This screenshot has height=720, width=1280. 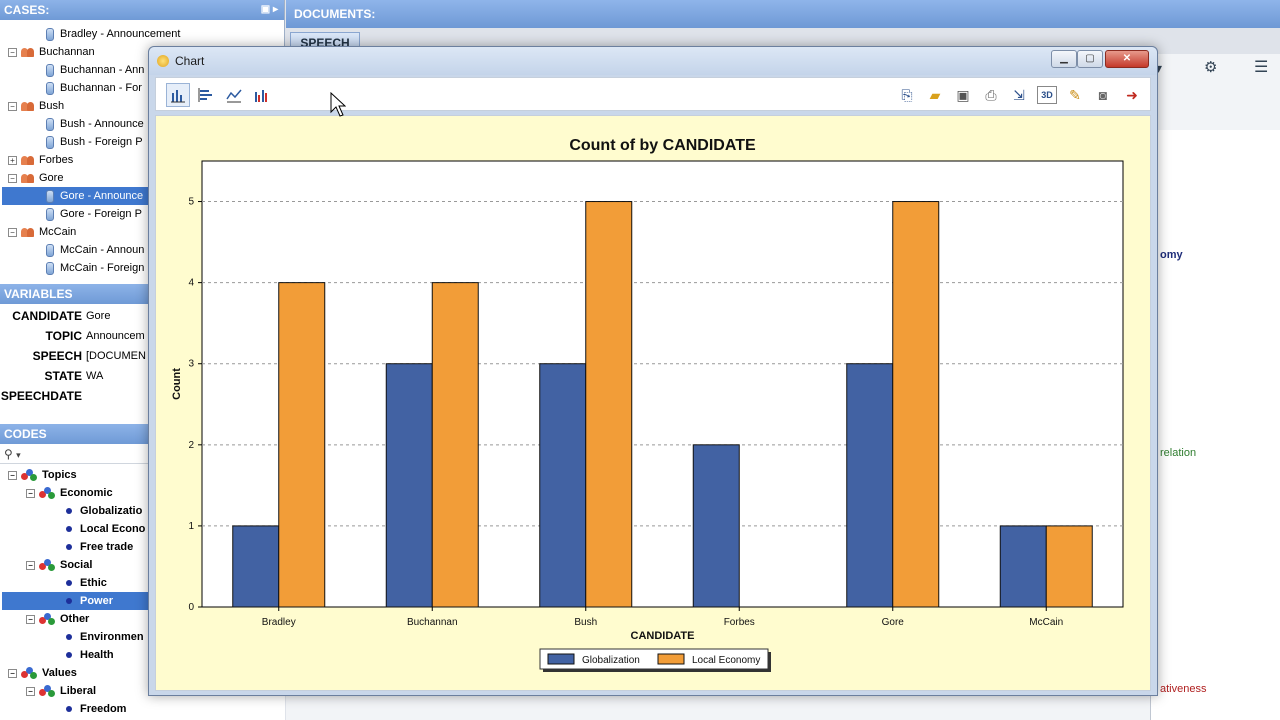 I want to click on line-chart-icon, so click(x=234, y=95).